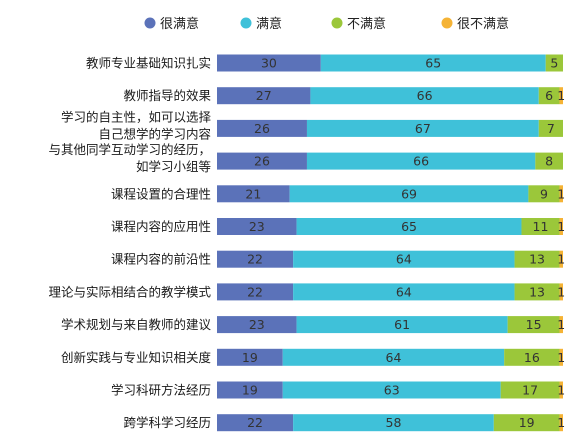 Image resolution: width=586 pixels, height=440 pixels. What do you see at coordinates (313, 357) in the screenshot?
I see `chart-row: 创新实践与专业知识相关度 19 64 16 1` at bounding box center [313, 357].